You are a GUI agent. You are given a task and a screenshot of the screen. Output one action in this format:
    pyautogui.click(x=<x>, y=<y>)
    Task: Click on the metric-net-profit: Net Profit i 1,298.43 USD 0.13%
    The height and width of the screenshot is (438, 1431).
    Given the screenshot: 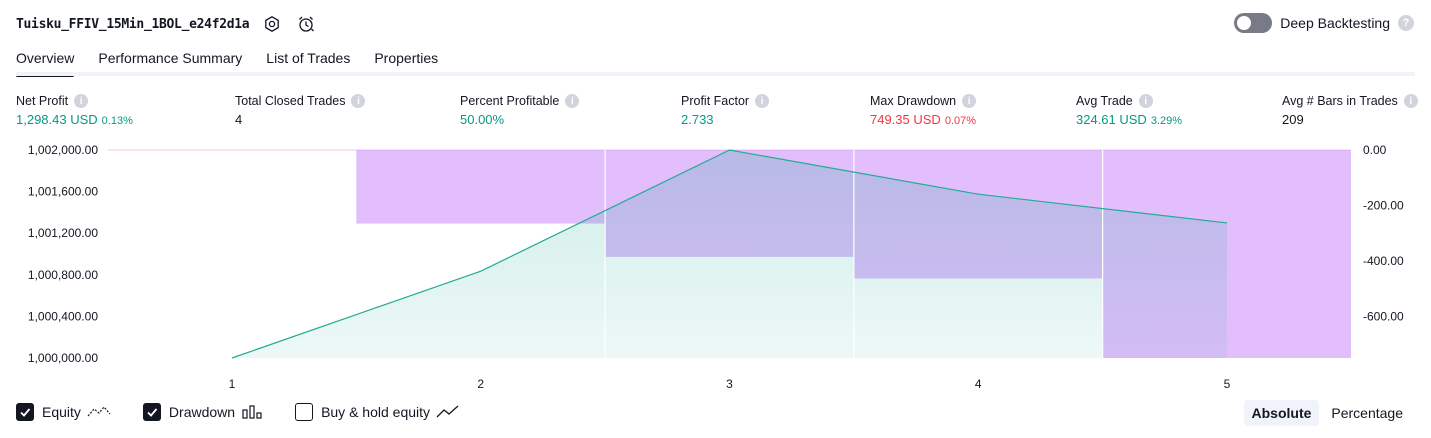 What is the action you would take?
    pyautogui.click(x=74, y=110)
    